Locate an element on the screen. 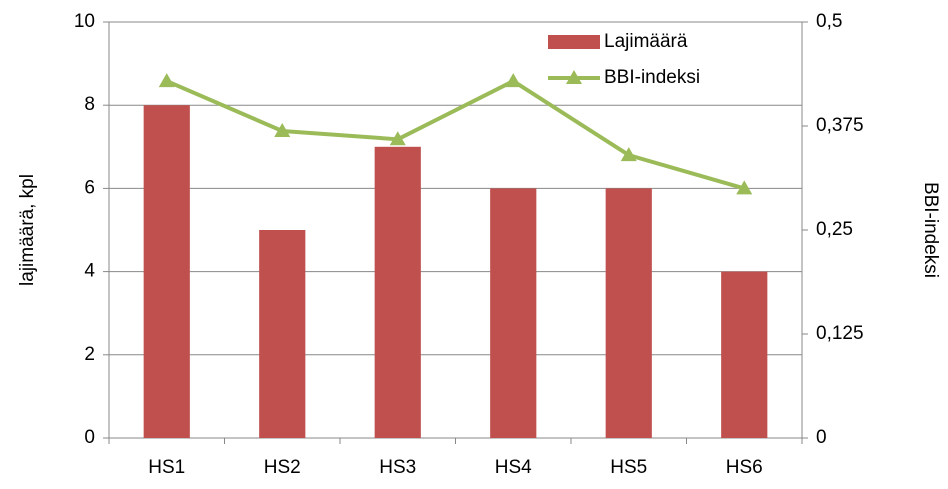  y2-tick-label: 0,25 is located at coordinates (834, 229).